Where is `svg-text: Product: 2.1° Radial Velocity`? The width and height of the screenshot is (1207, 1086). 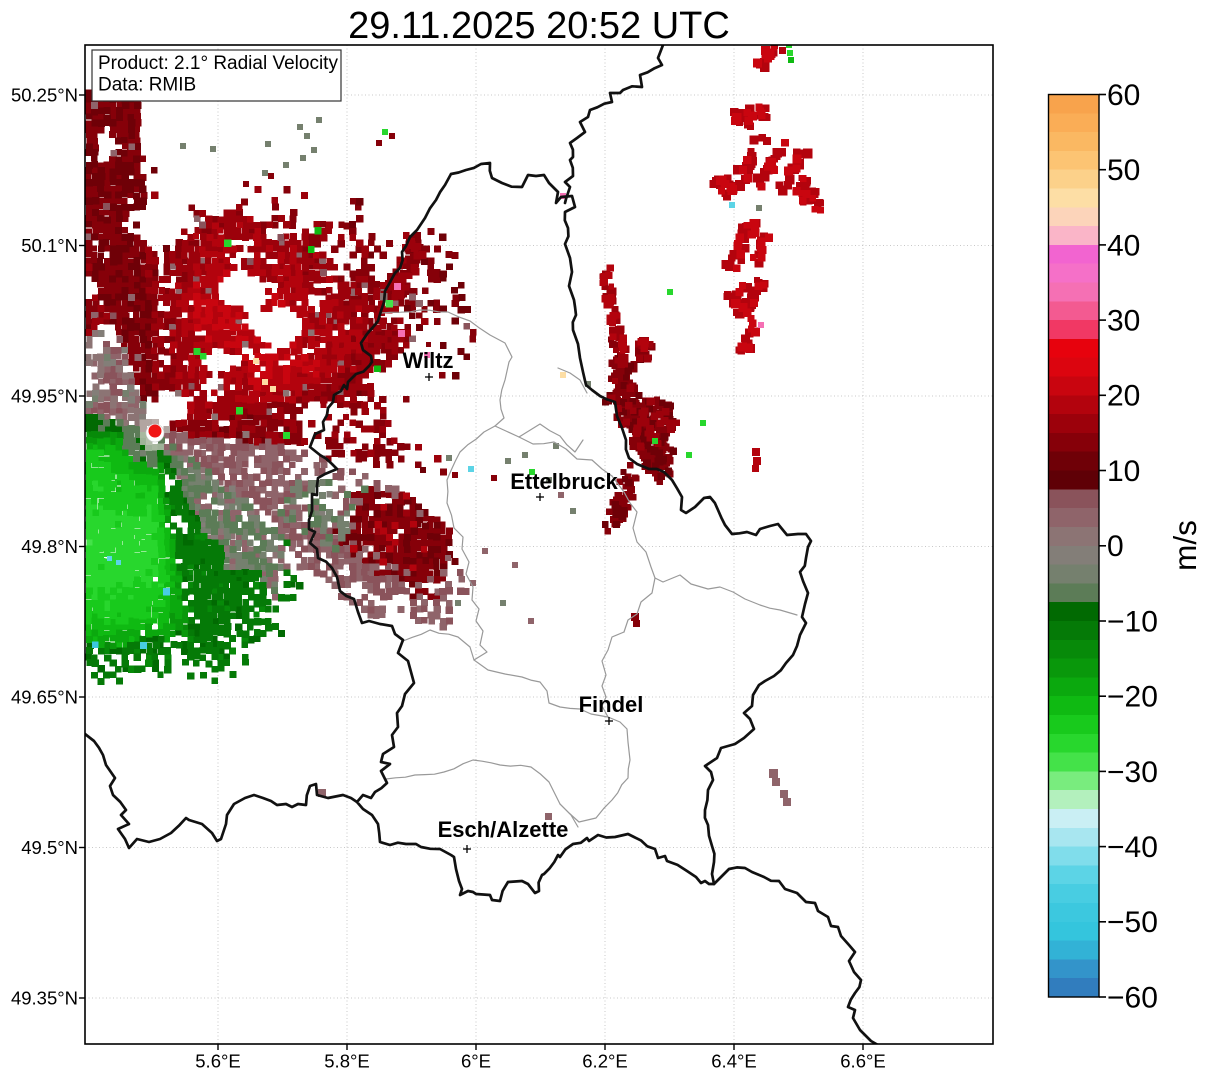 svg-text: Product: 2.1° Radial Velocity is located at coordinates (218, 63).